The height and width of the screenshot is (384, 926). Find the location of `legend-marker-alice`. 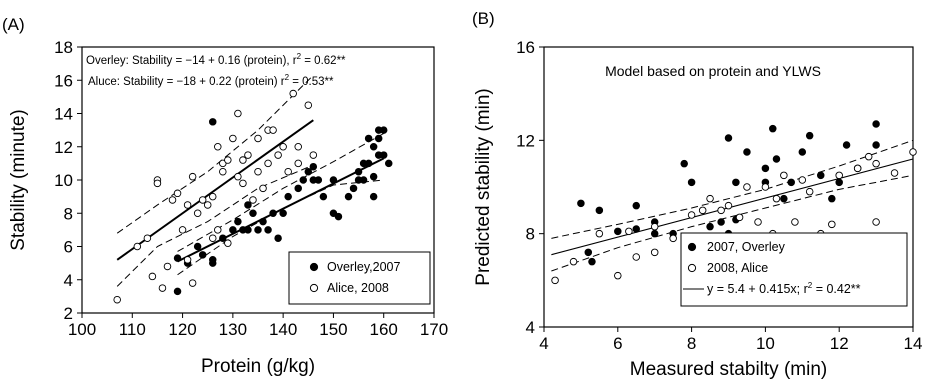

legend-marker-alice is located at coordinates (314, 288).